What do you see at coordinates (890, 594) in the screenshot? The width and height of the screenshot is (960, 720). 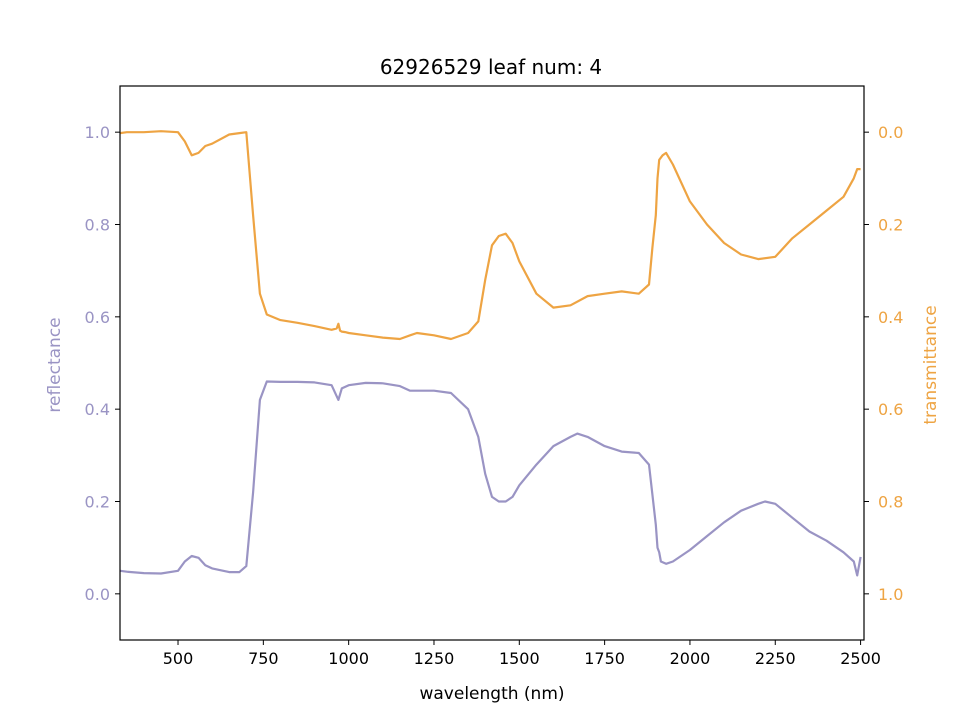 I see `y-right-tick-label: 1.0` at bounding box center [890, 594].